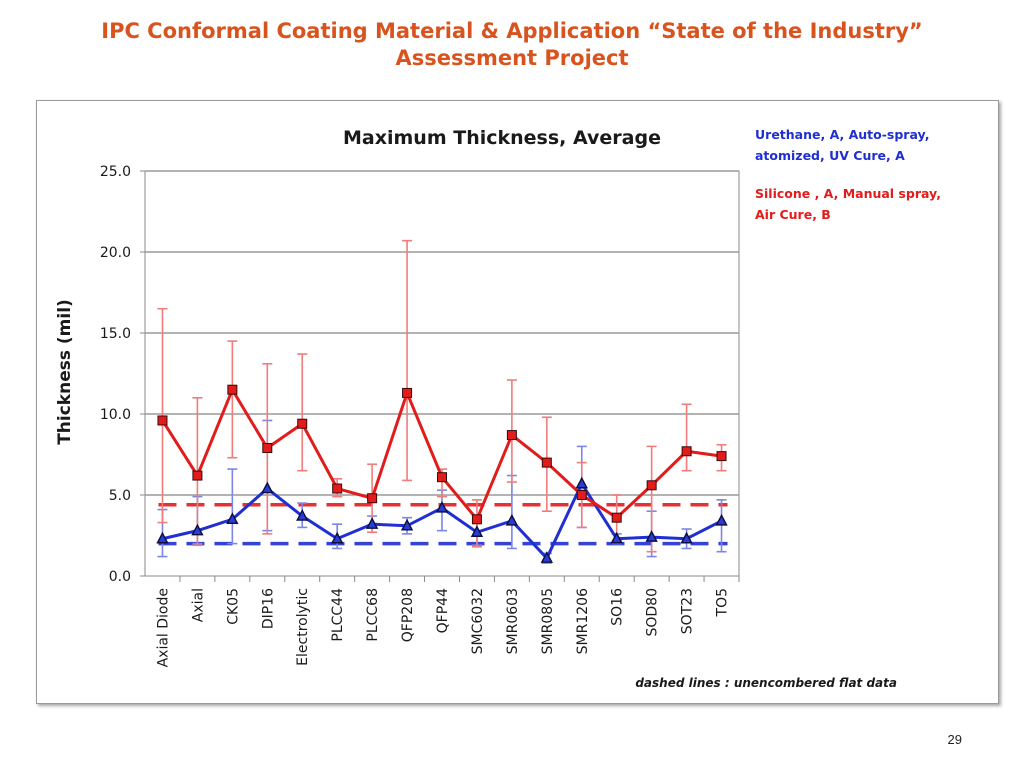 The image size is (1024, 768). What do you see at coordinates (512, 58) in the screenshot?
I see `slide-title-line2: Assessment Project` at bounding box center [512, 58].